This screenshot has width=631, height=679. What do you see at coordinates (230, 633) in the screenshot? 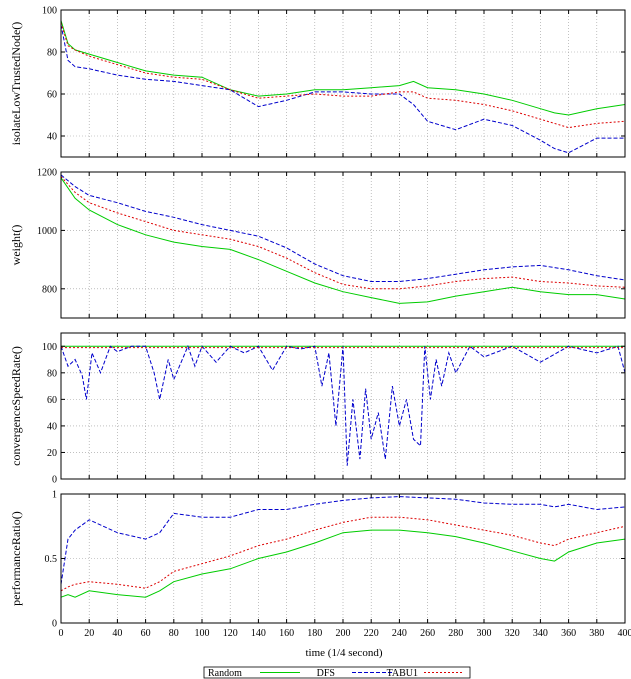
I see `x-tick-label: 120` at bounding box center [230, 633].